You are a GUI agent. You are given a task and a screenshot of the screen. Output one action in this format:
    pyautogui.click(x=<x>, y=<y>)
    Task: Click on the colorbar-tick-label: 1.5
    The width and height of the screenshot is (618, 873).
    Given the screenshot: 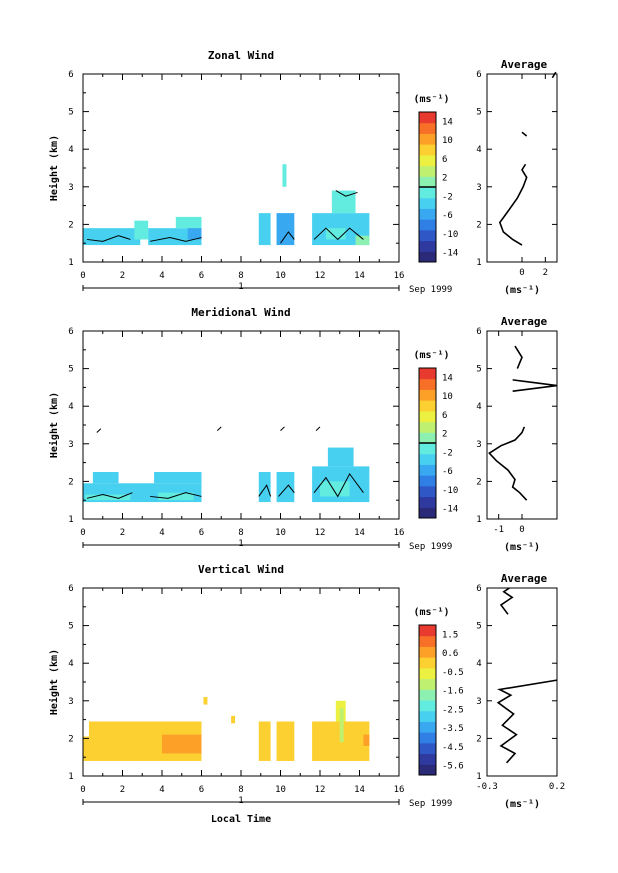 What is the action you would take?
    pyautogui.click(x=450, y=635)
    